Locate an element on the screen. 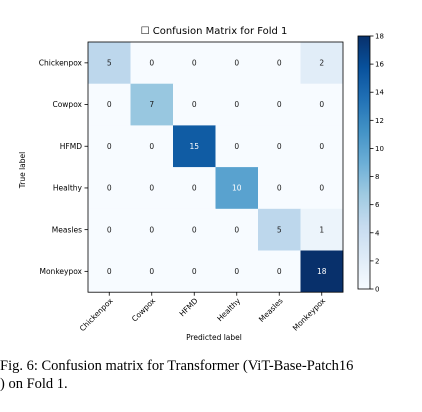 This screenshot has width=422, height=412. cell-value-label: 1 is located at coordinates (321, 229).